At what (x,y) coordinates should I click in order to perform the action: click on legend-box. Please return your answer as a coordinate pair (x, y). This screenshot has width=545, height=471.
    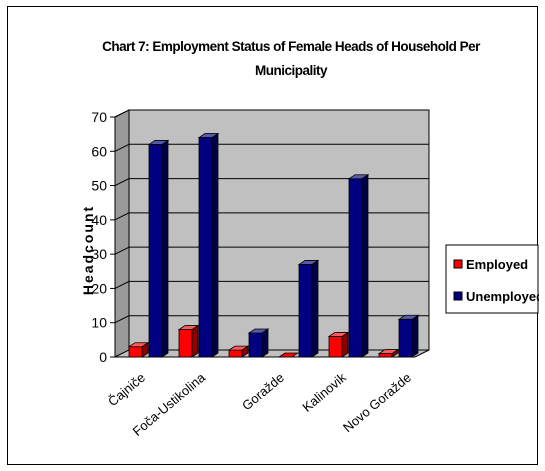
    Looking at the image, I should click on (492, 279).